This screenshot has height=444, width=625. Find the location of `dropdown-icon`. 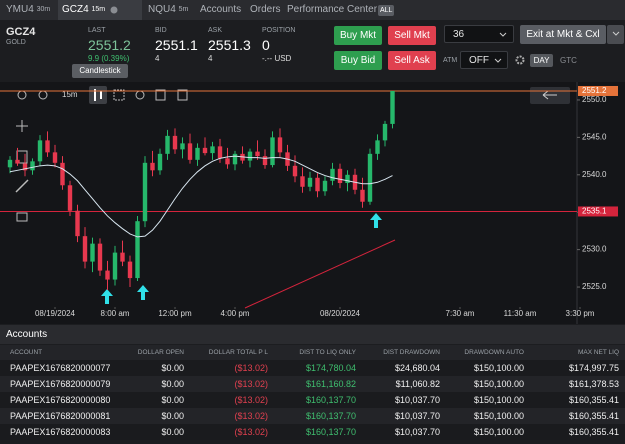

dropdown-icon is located at coordinates (498, 60).